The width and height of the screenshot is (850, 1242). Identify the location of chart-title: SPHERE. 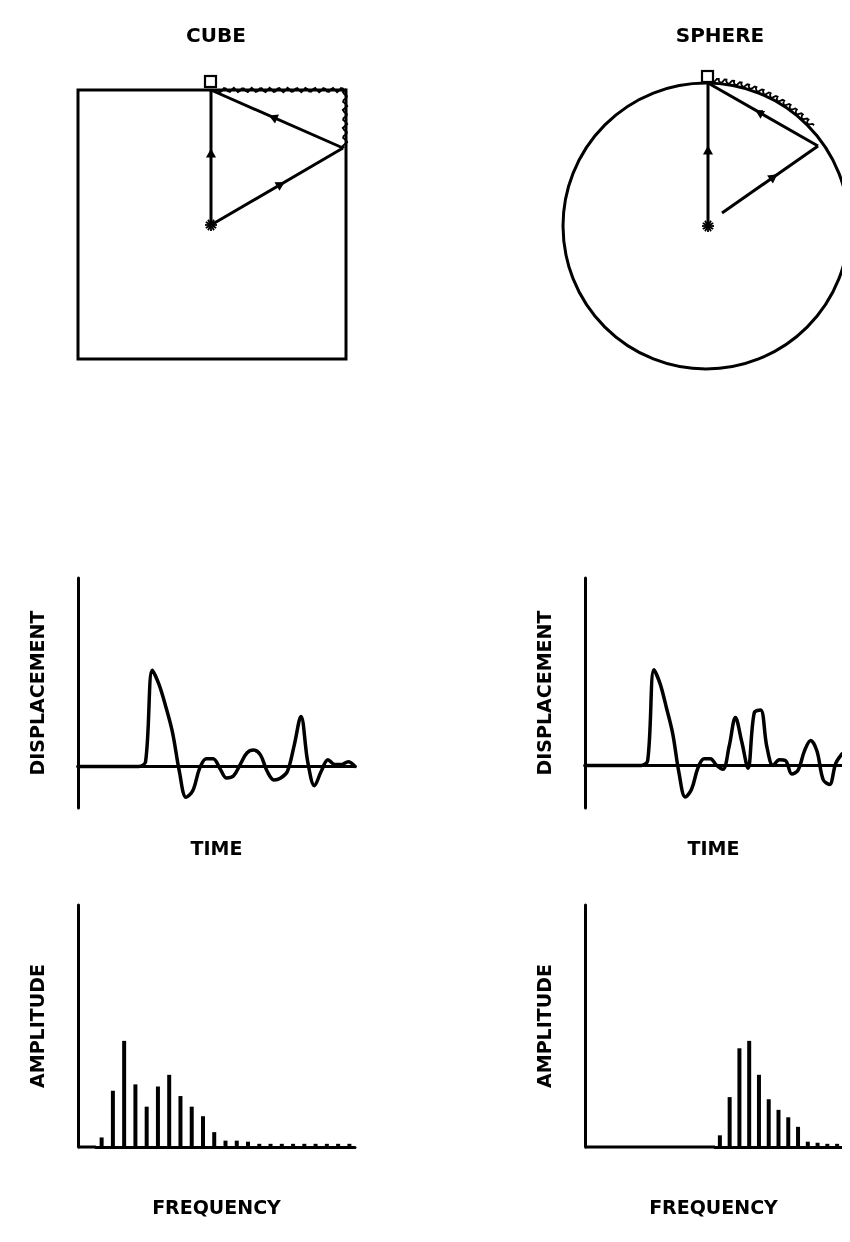
(720, 35).